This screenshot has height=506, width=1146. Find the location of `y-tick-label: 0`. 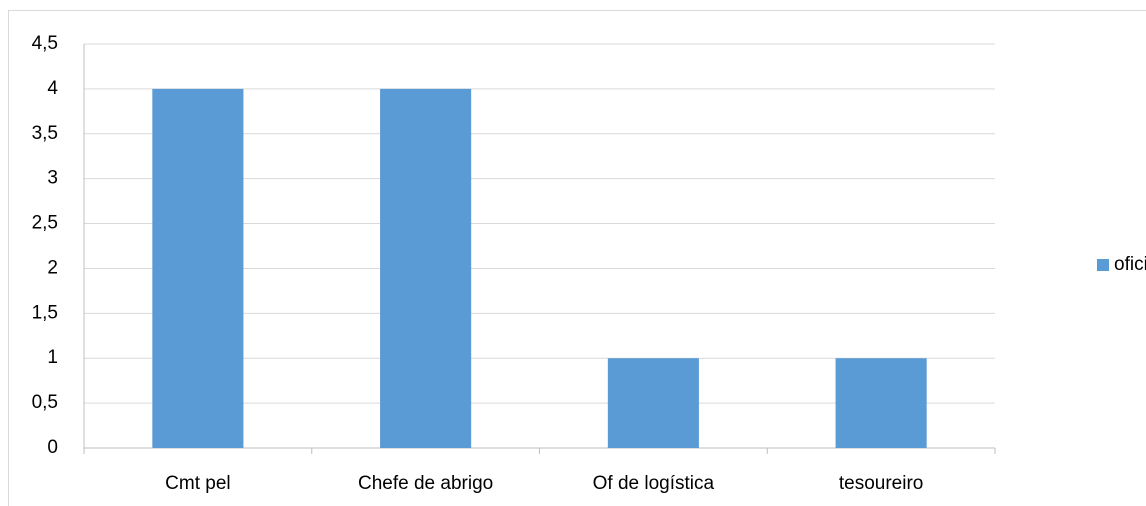

y-tick-label: 0 is located at coordinates (52, 447).